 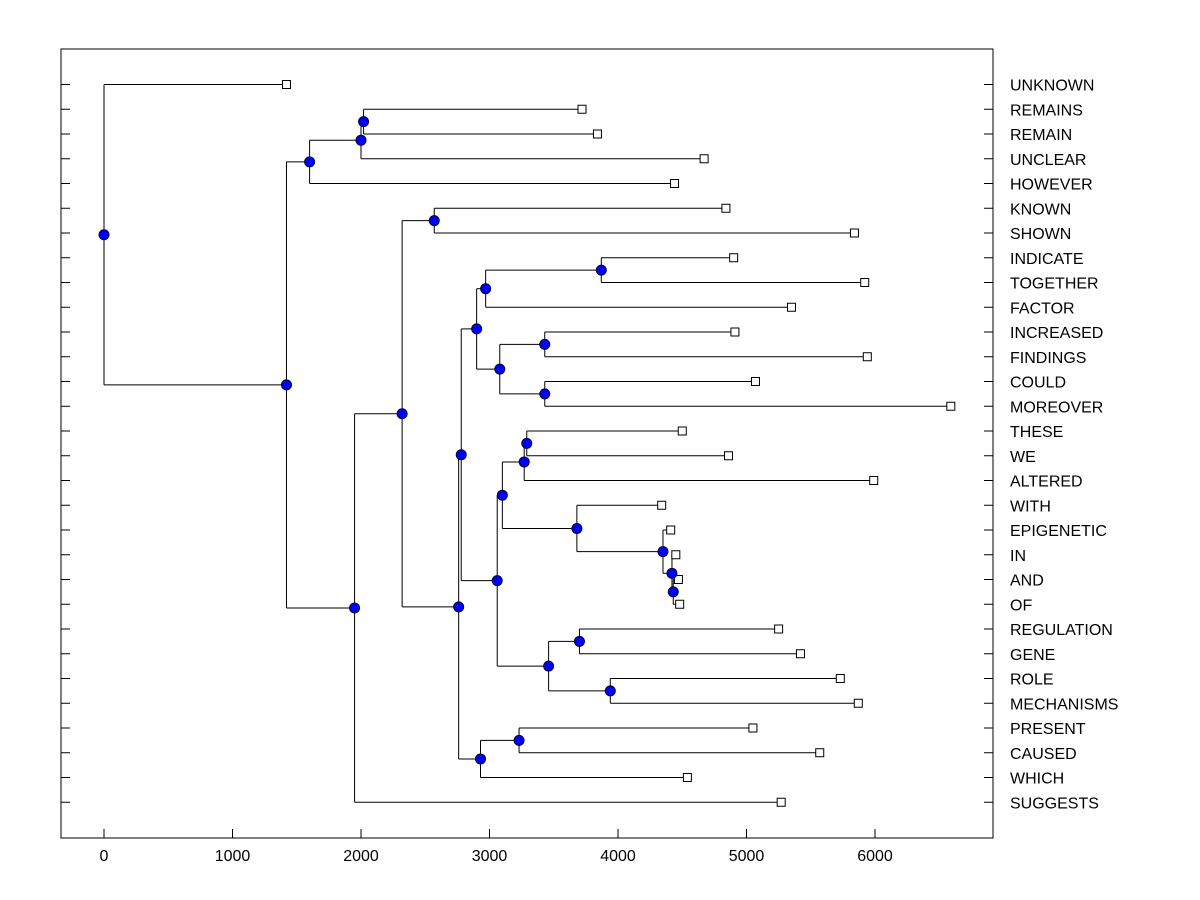 I want to click on leaf-label: SHOWN, so click(x=1040, y=234).